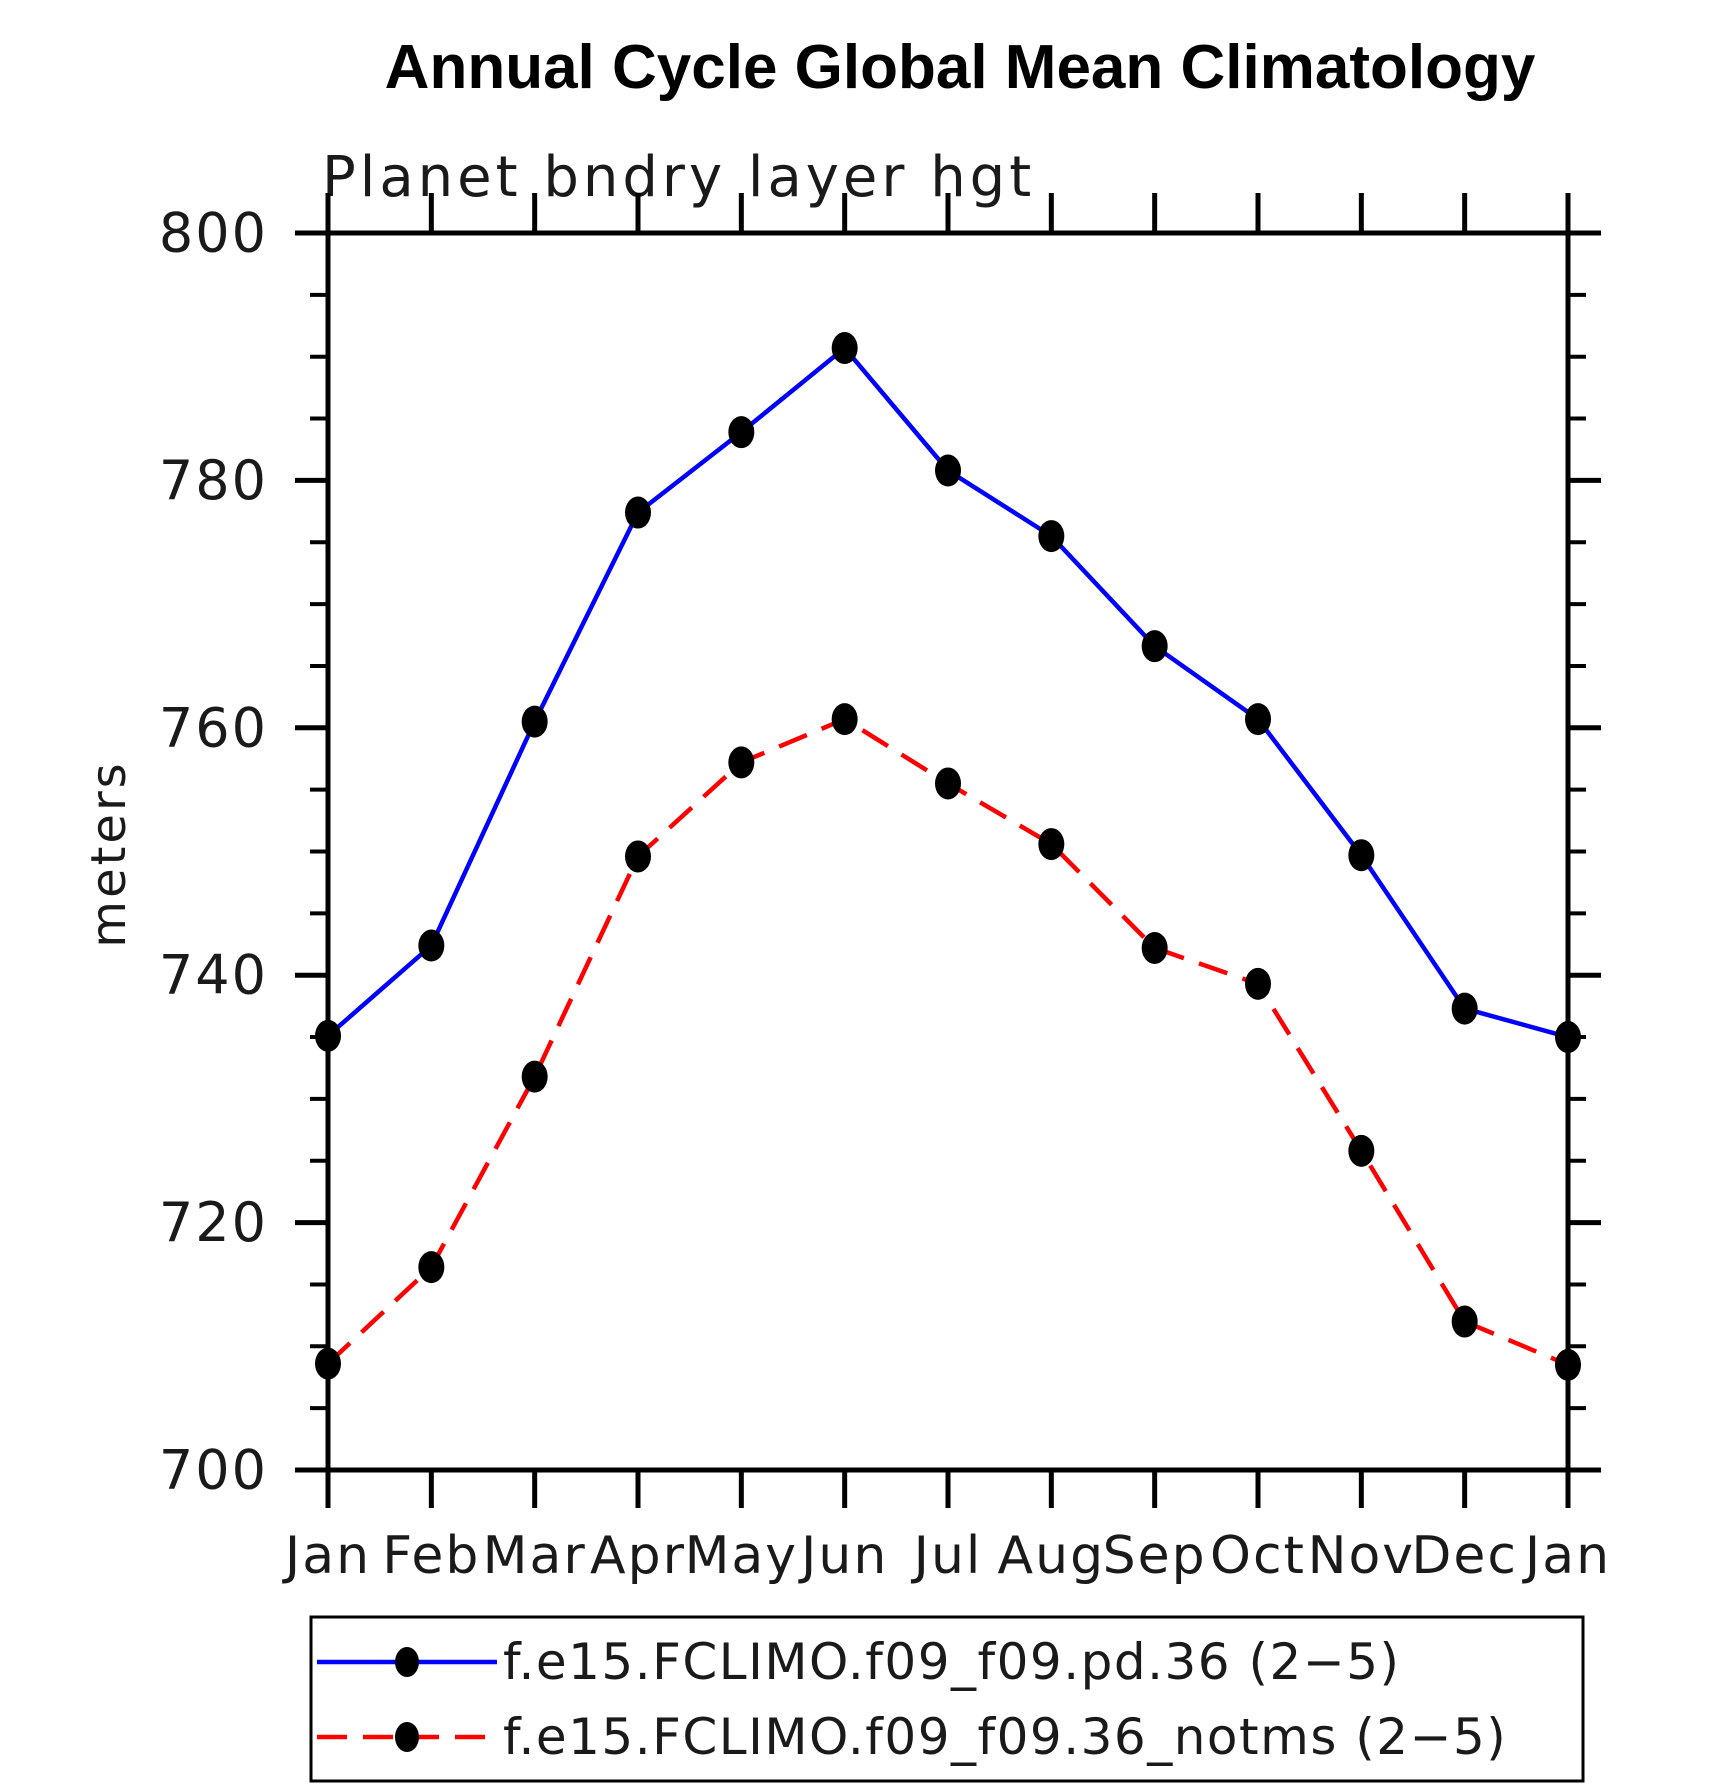  I want to click on x-tick-label: Dec, so click(1464, 1556).